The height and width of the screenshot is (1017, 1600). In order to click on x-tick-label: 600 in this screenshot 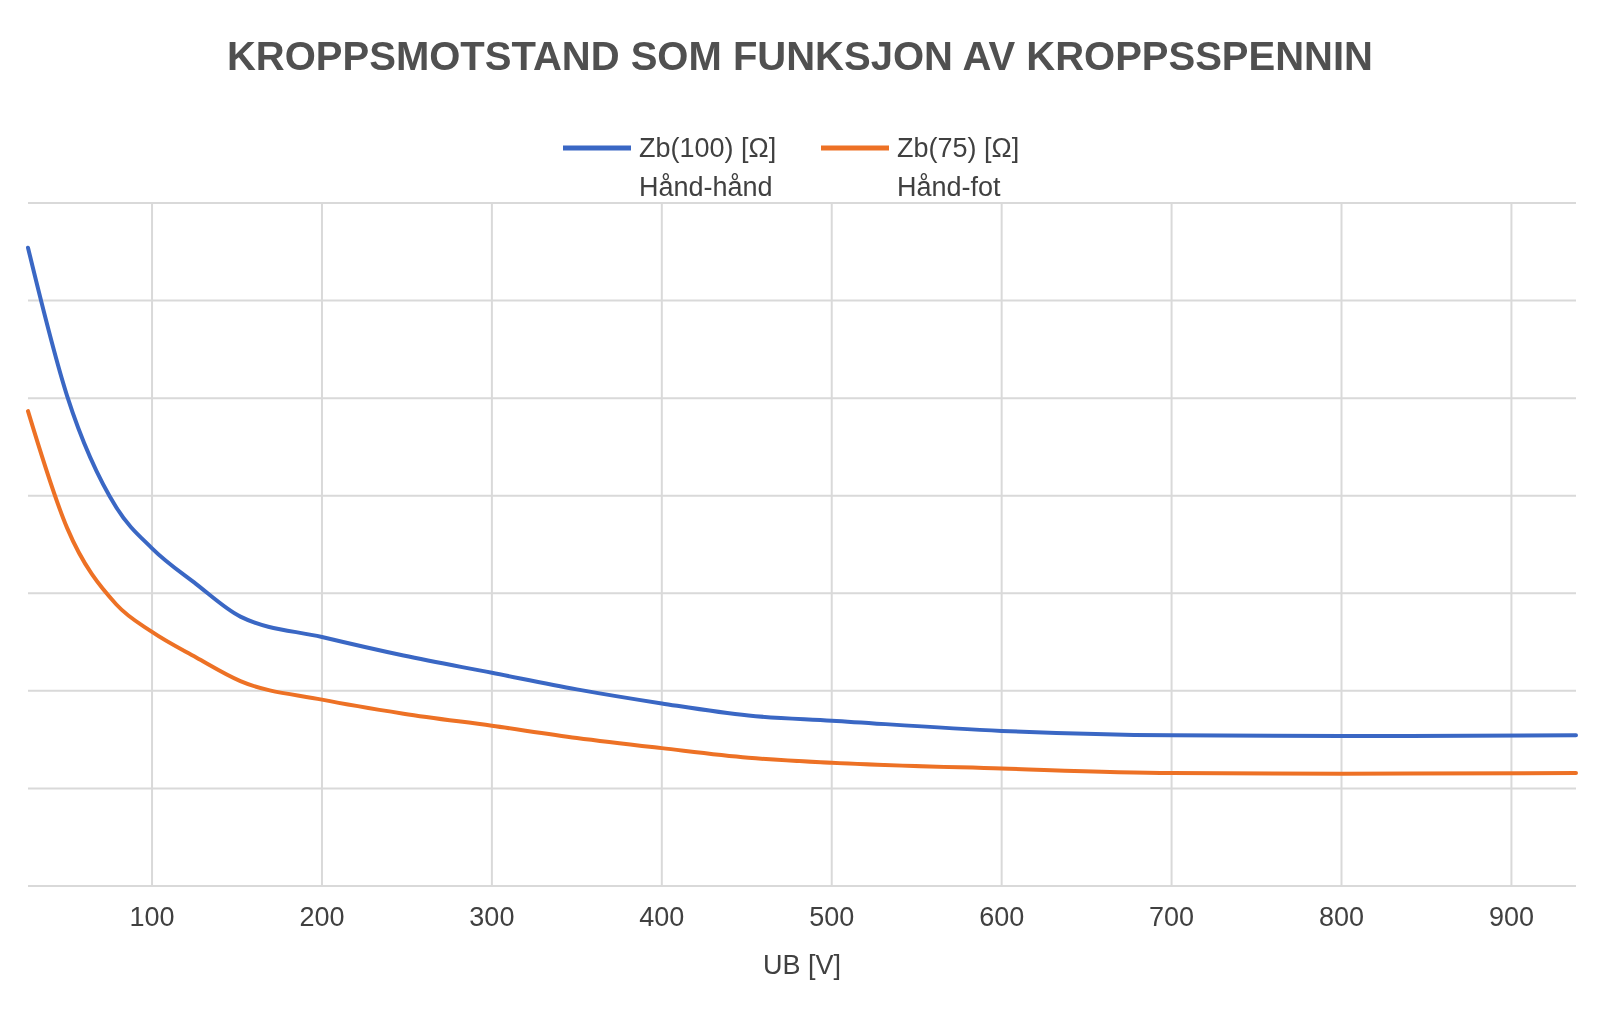, I will do `click(1002, 917)`.